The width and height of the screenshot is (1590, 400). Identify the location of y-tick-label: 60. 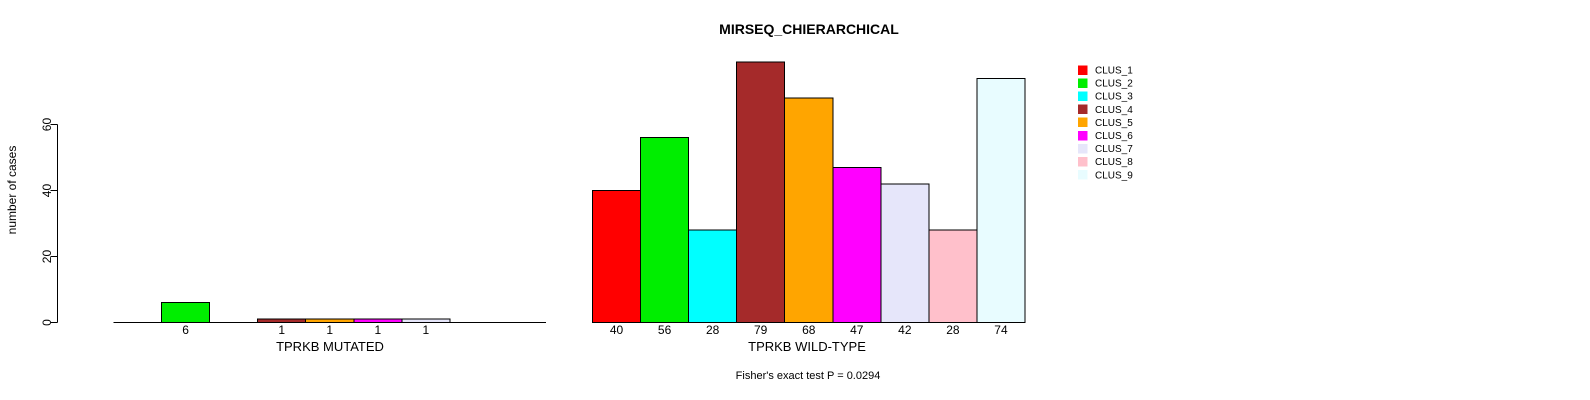
(47, 125).